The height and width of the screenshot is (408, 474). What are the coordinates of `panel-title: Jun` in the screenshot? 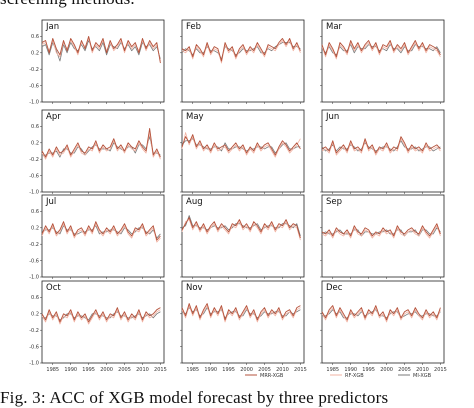 It's located at (332, 117).